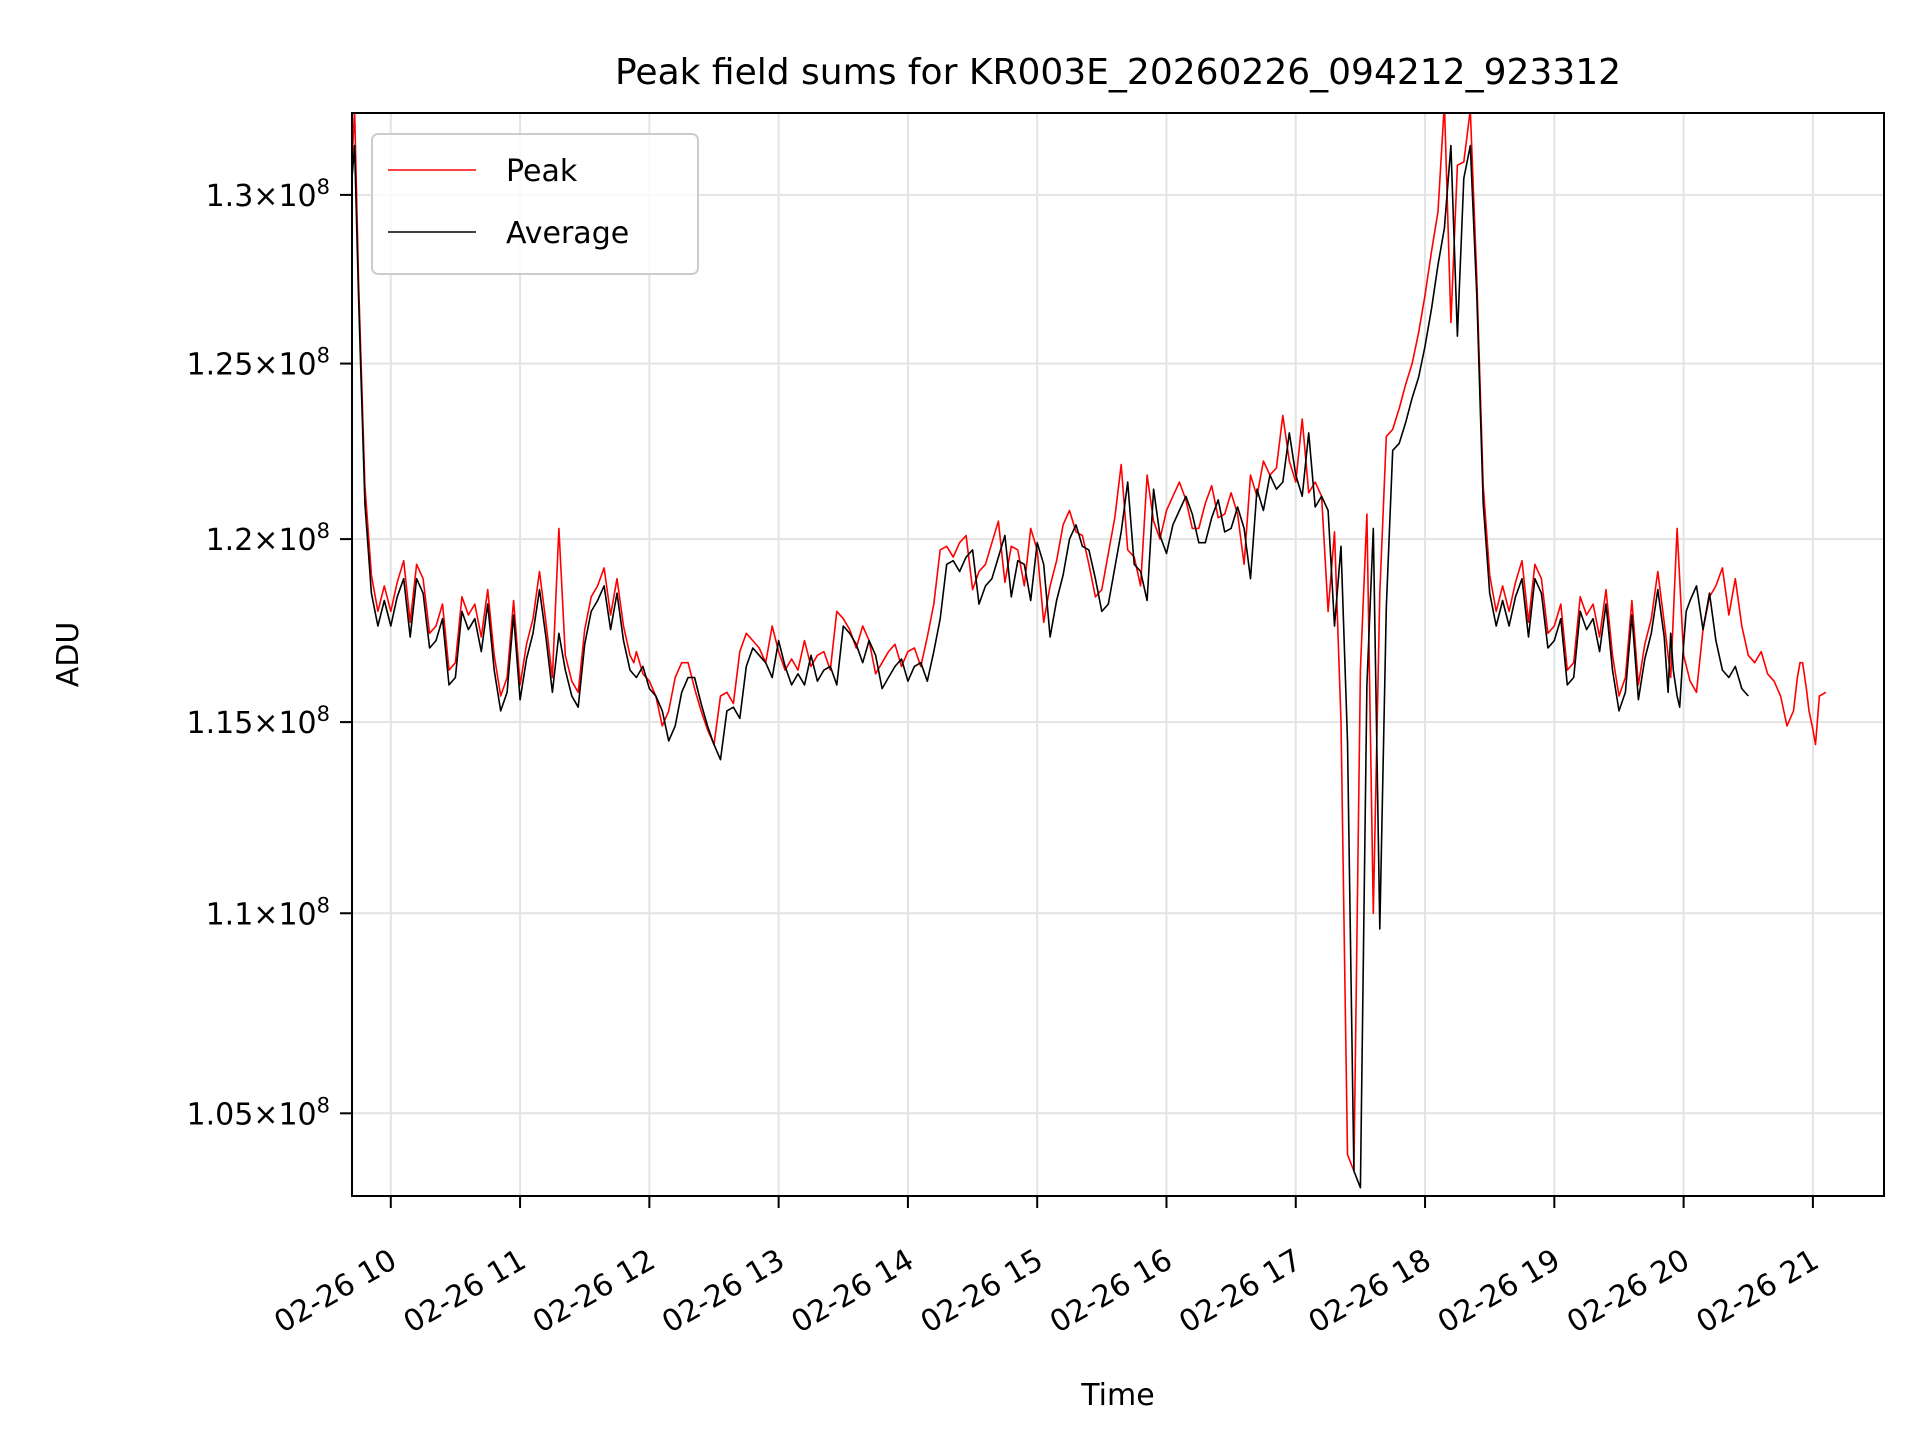 The height and width of the screenshot is (1440, 1920). I want to click on y-tick-mantissa: 1.05, so click(220, 1114).